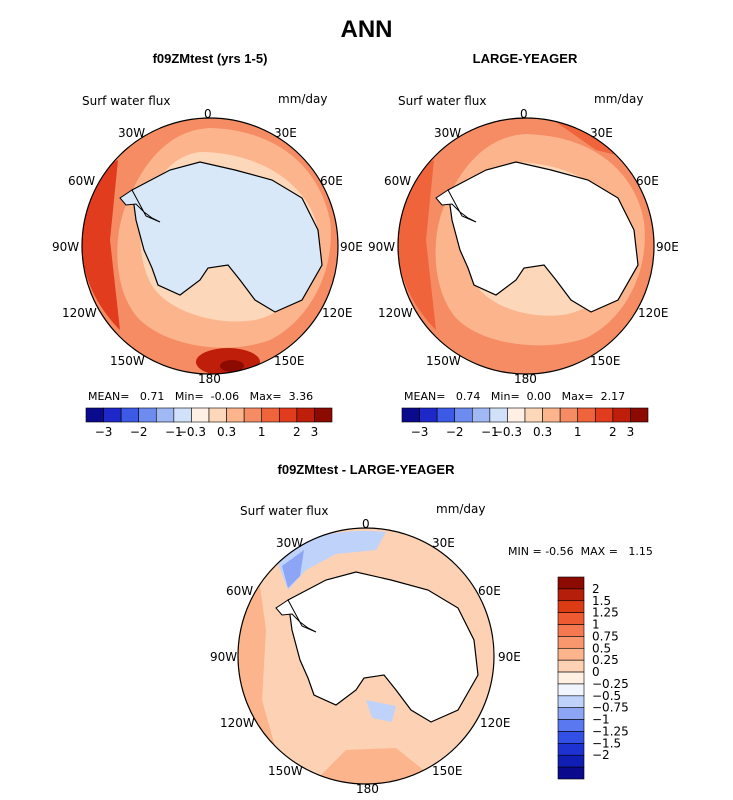 The width and height of the screenshot is (733, 800). I want to click on panel-title-test: f09ZMtest (yrs 1-5), so click(210, 58).